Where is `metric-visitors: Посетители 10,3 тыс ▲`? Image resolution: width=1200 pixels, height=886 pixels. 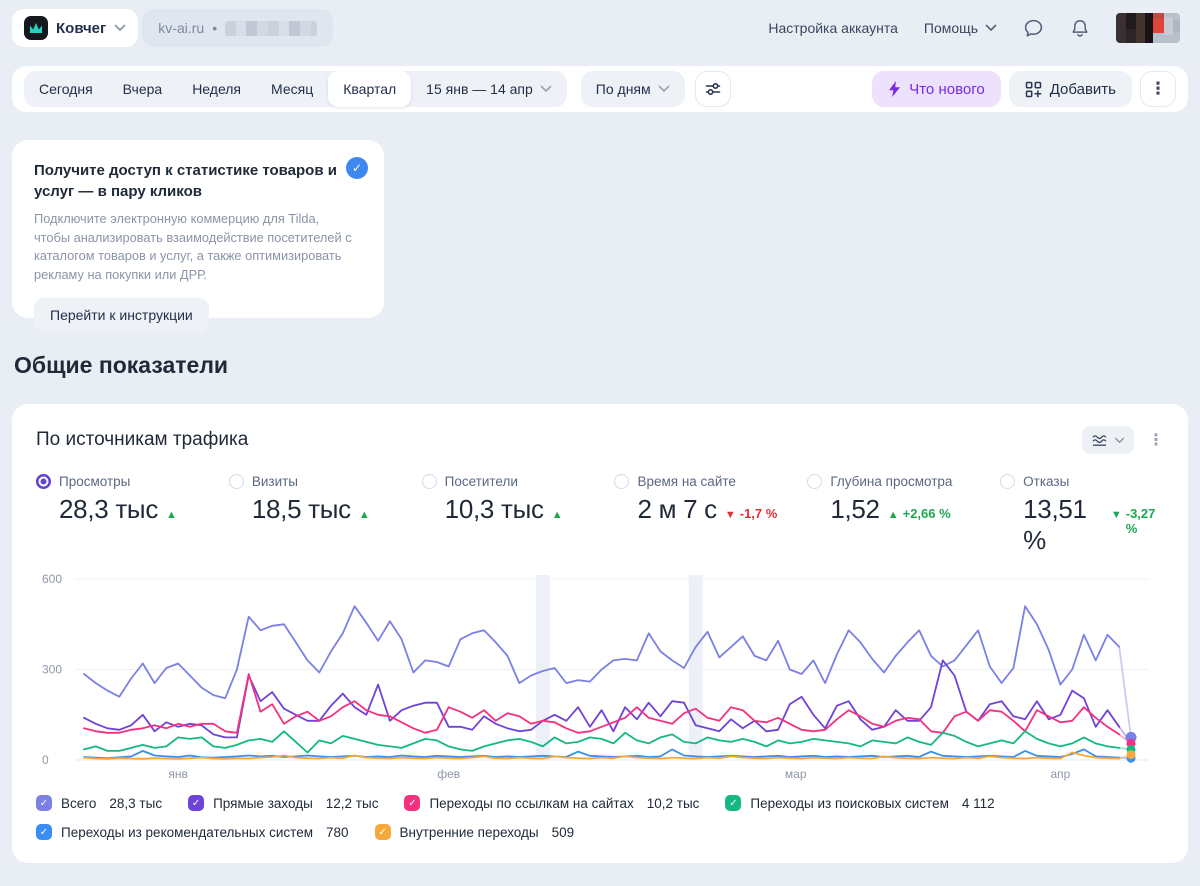 metric-visitors: Посетители 10,3 тыс ▲ is located at coordinates (518, 515).